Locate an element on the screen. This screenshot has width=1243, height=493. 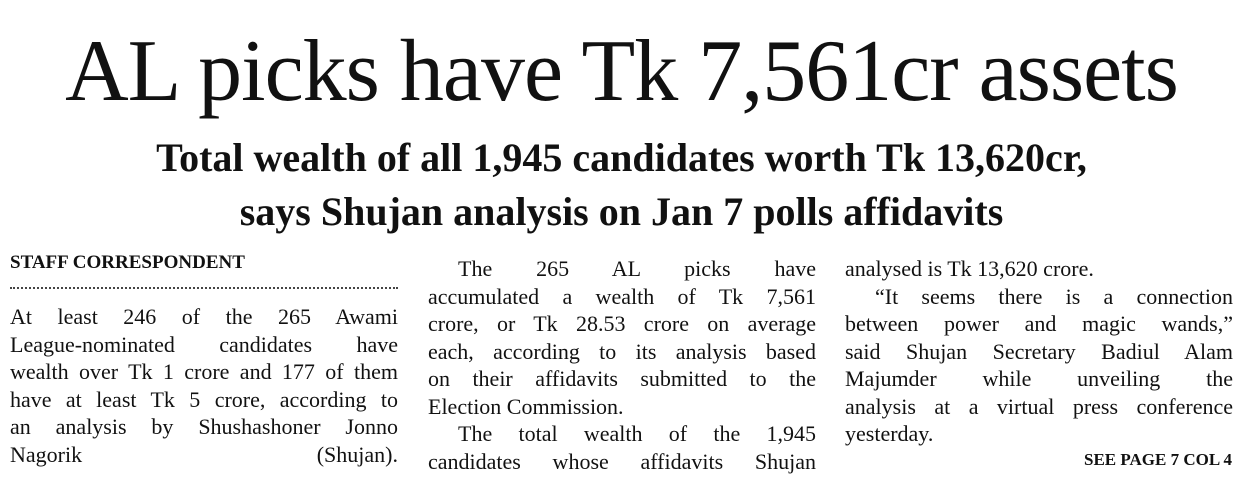
byline: STAFF CORRESPONDENT is located at coordinates (127, 262).